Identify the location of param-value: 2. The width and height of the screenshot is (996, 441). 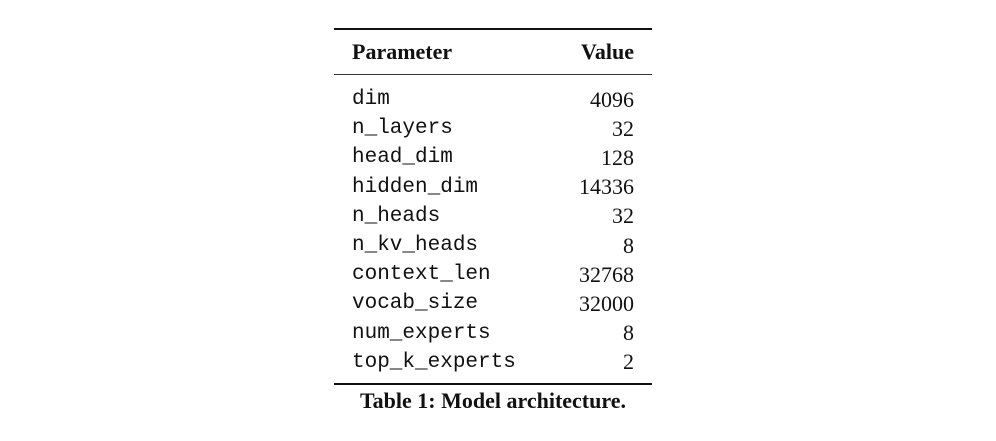
(628, 362).